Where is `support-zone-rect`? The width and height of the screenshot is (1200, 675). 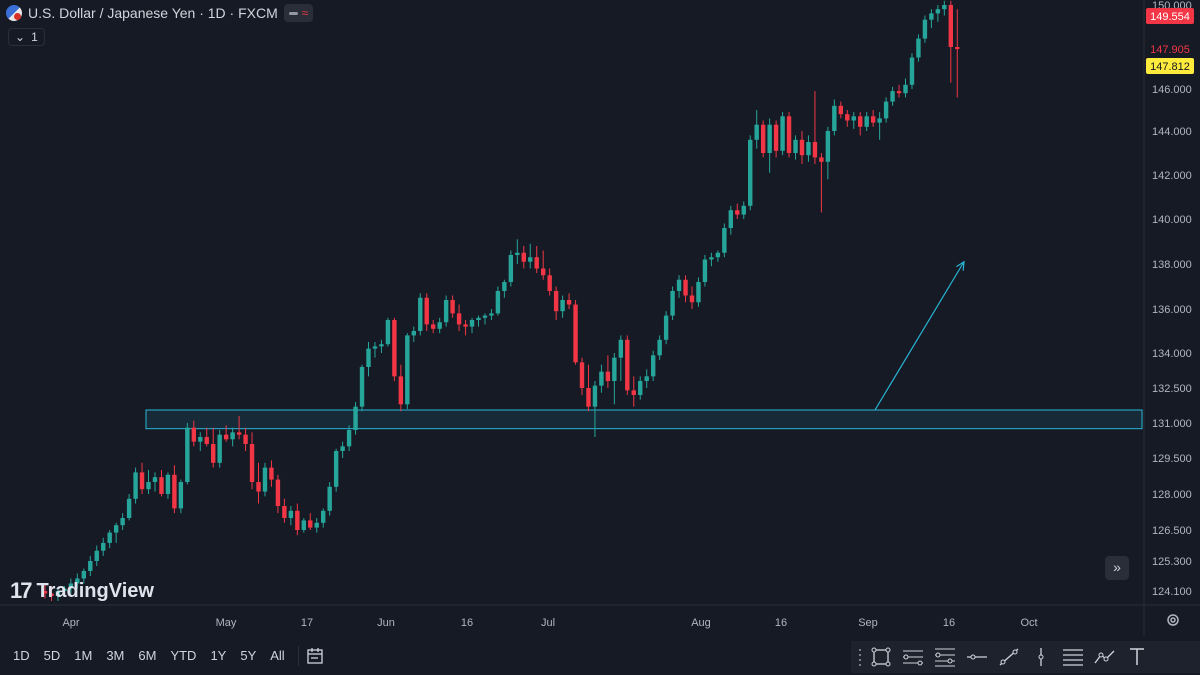 support-zone-rect is located at coordinates (644, 419).